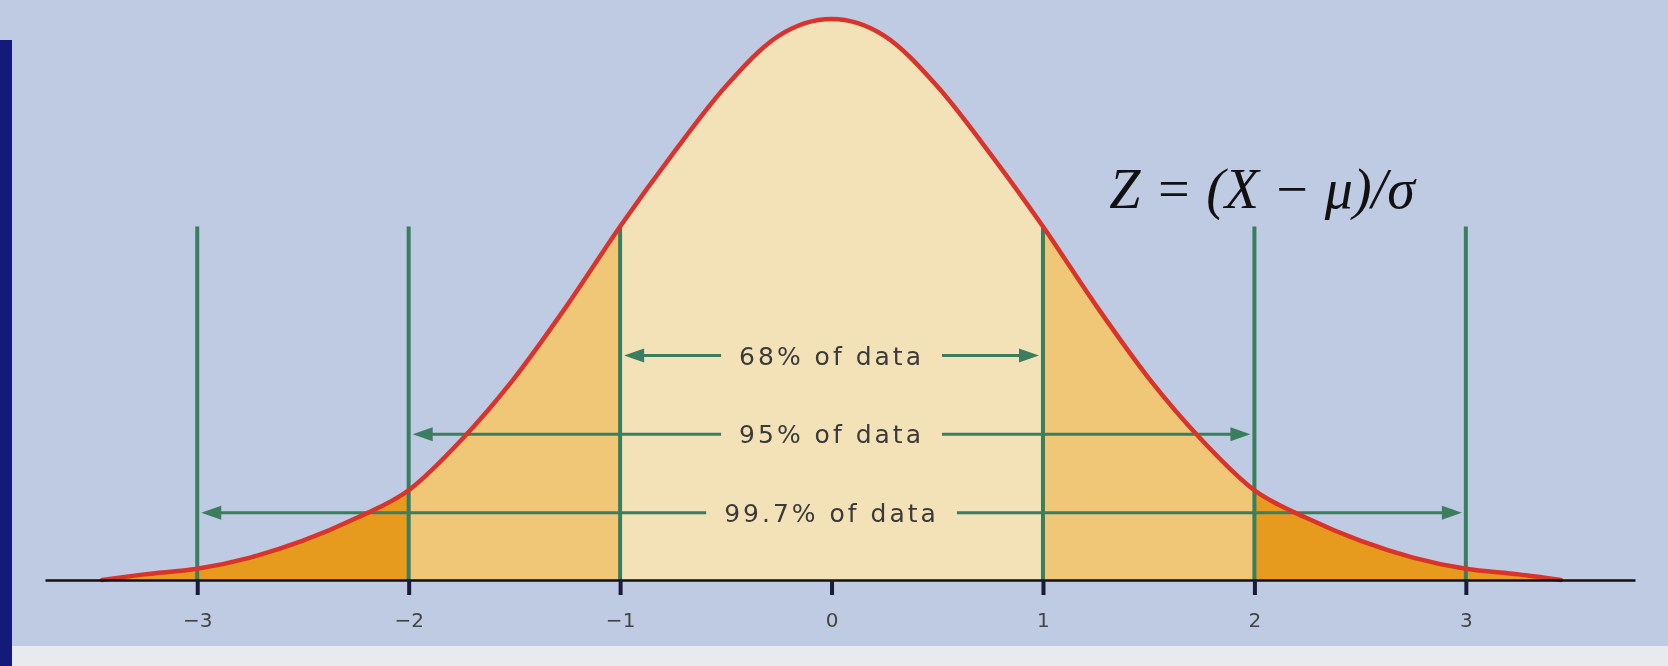  Describe the element at coordinates (1466, 620) in the screenshot. I see `x-tick-label: 3` at that location.